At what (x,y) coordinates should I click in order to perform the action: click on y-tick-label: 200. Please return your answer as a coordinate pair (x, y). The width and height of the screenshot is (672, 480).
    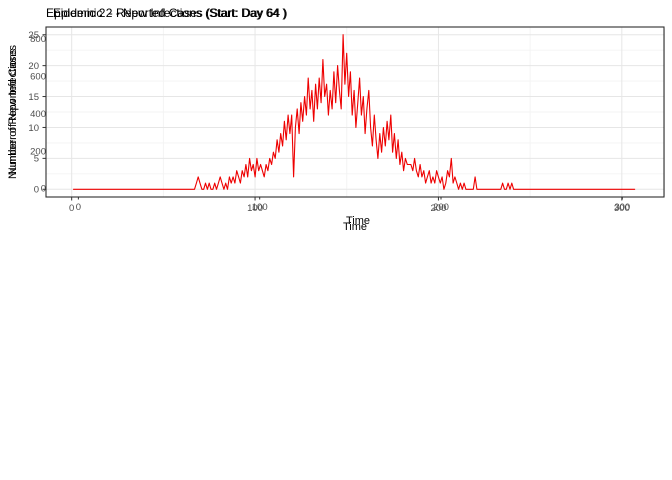
    Looking at the image, I should click on (38, 151).